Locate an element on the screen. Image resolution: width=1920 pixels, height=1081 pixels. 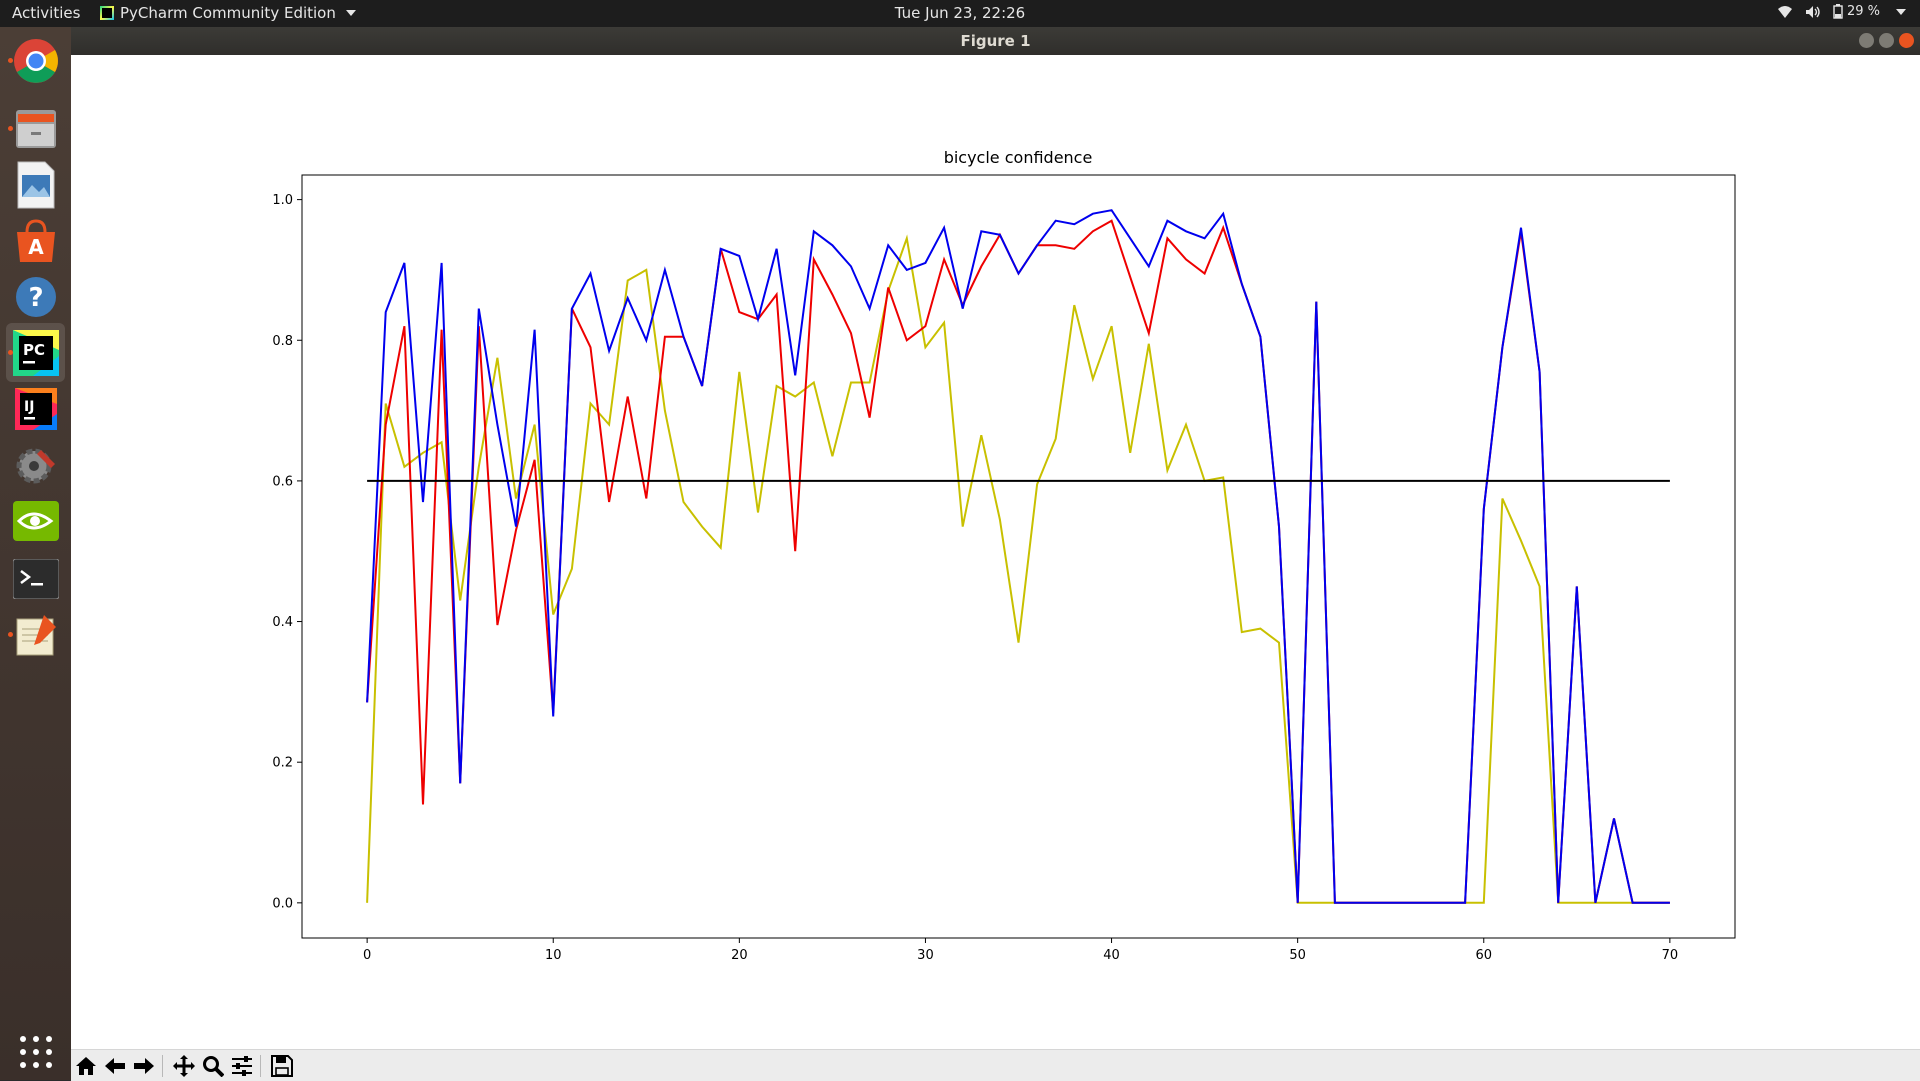
nvidia-icon is located at coordinates (35, 520).